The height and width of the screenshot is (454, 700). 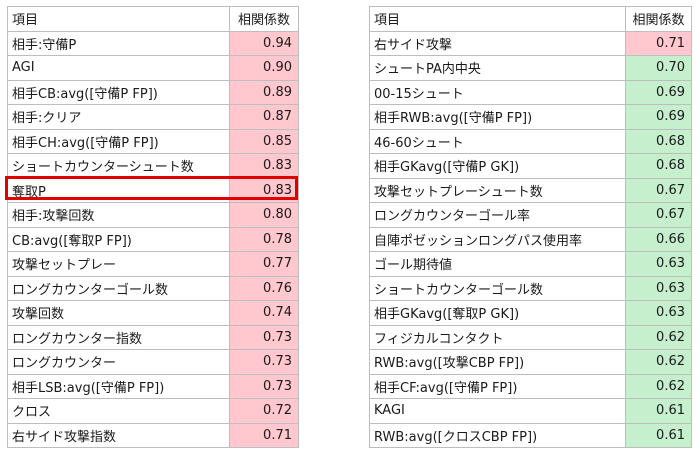 I want to click on correlation-value-cell: 0.77, so click(x=264, y=264).